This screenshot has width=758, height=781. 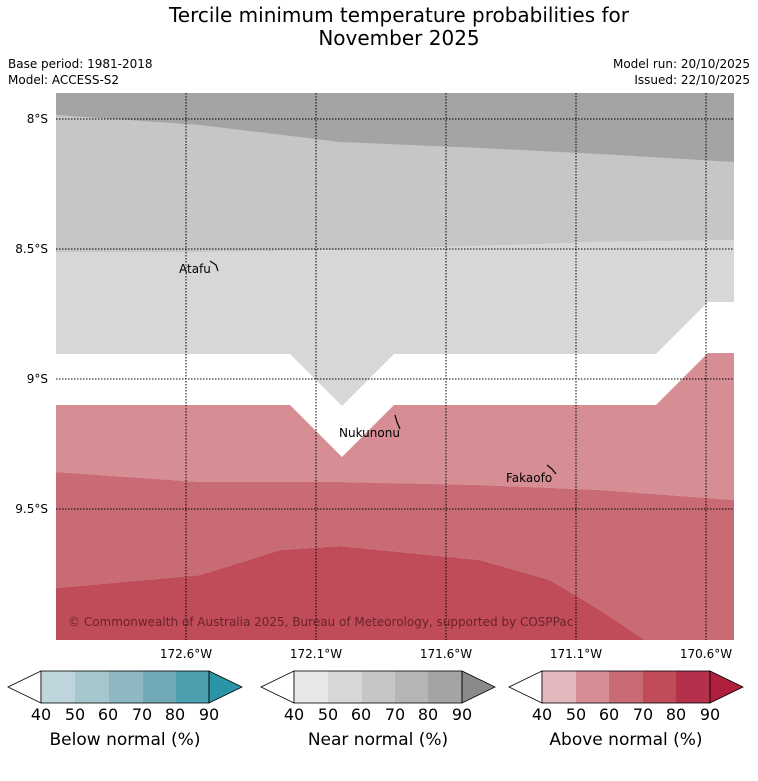 I want to click on colorbar-above, so click(x=626, y=687).